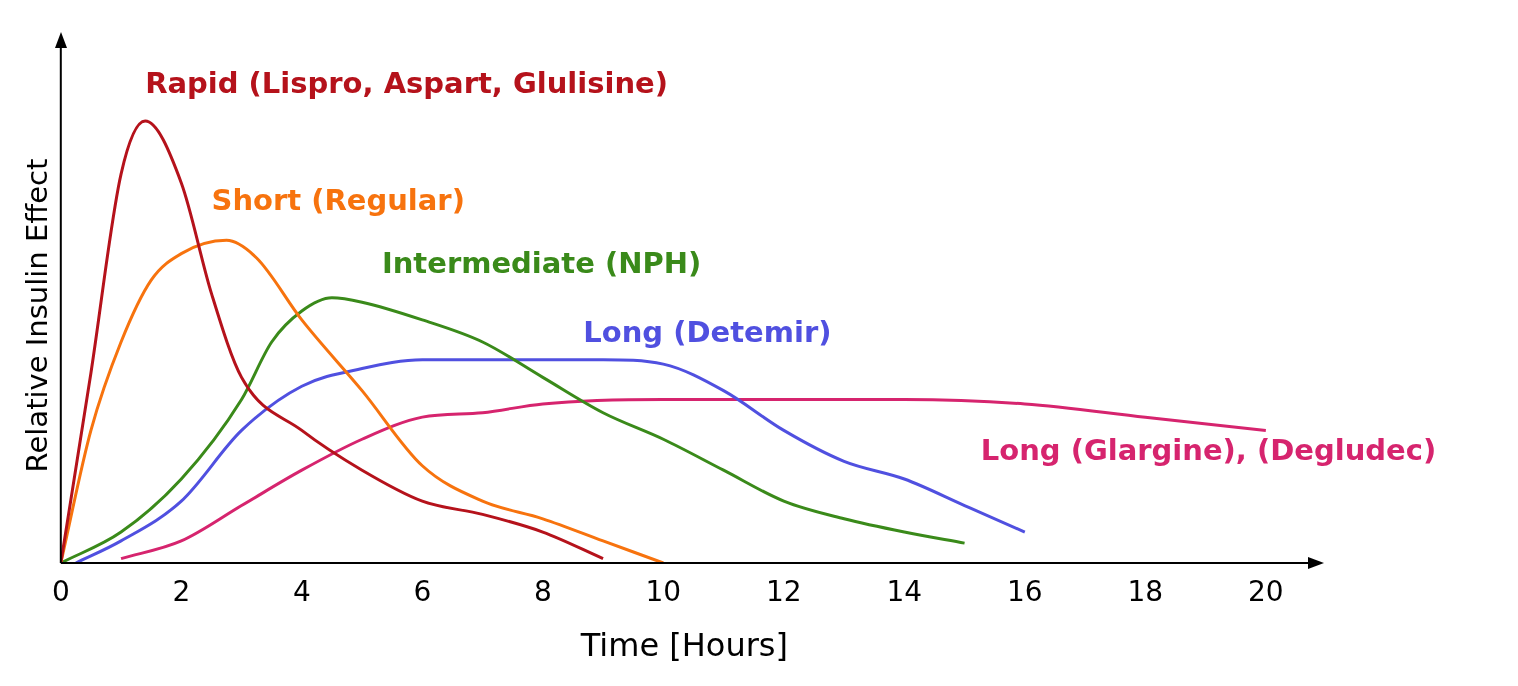  What do you see at coordinates (707, 332) in the screenshot?
I see `series-label: Long (Detemir)` at bounding box center [707, 332].